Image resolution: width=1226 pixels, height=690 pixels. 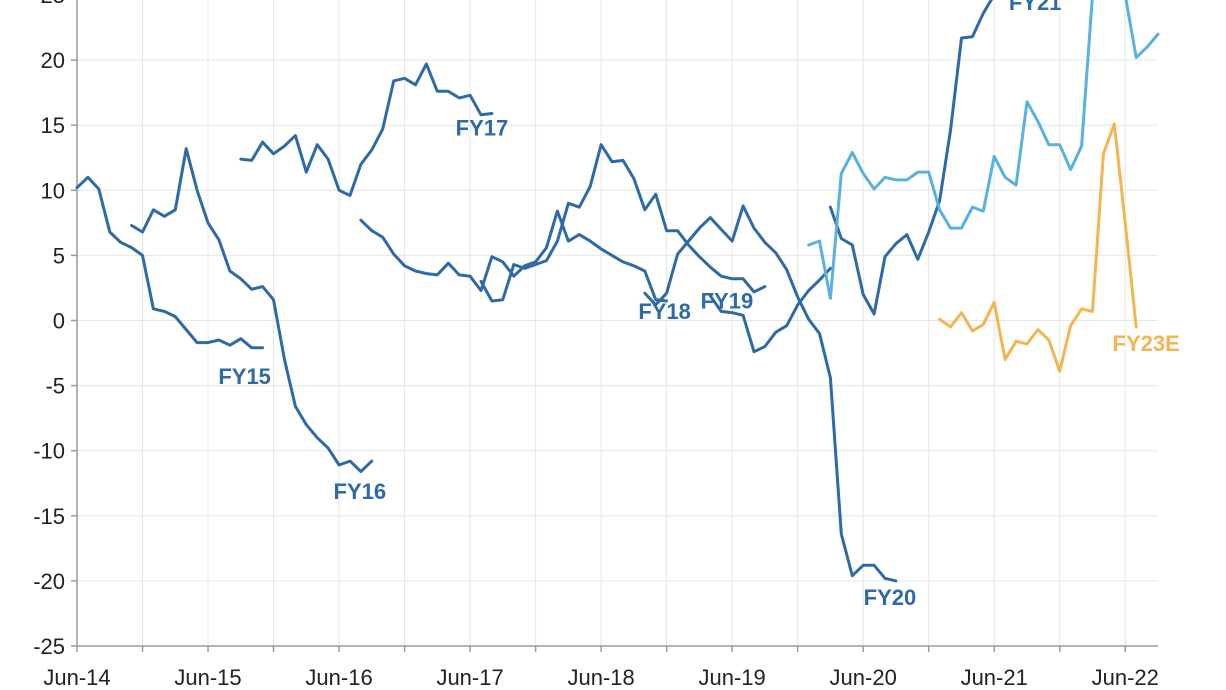 I want to click on y-tick-label: -5, so click(x=55, y=386).